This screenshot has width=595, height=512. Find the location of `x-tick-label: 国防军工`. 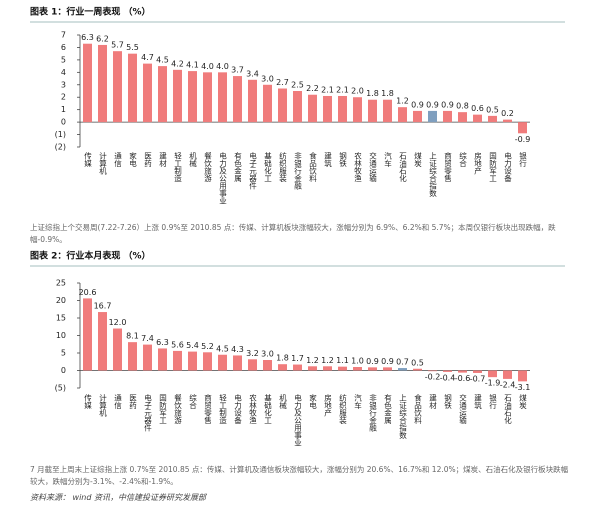

x-tick-label: 国防军工 is located at coordinates (492, 167).